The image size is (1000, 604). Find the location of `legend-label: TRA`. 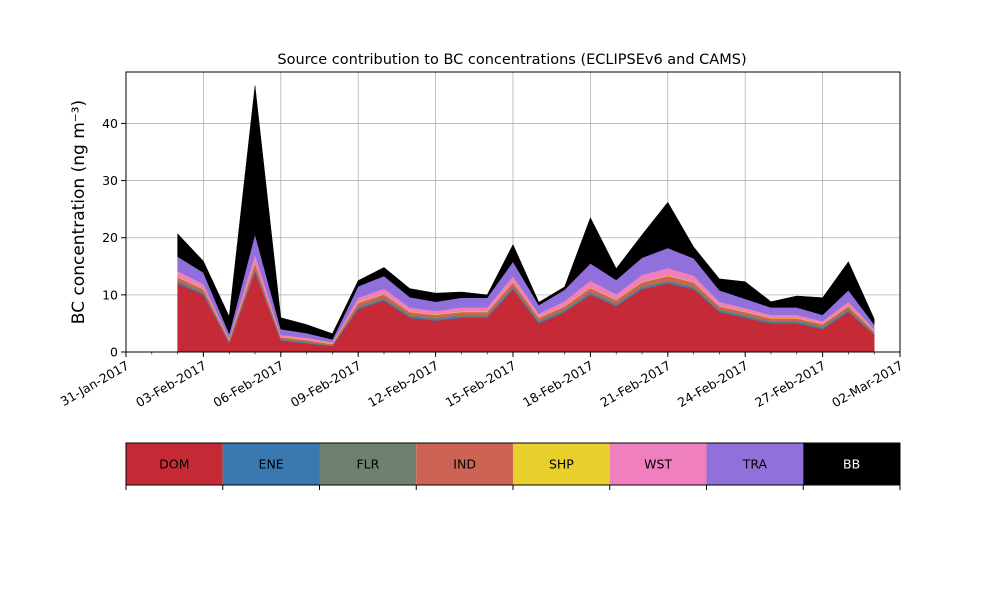

legend-label: TRA is located at coordinates (755, 464).